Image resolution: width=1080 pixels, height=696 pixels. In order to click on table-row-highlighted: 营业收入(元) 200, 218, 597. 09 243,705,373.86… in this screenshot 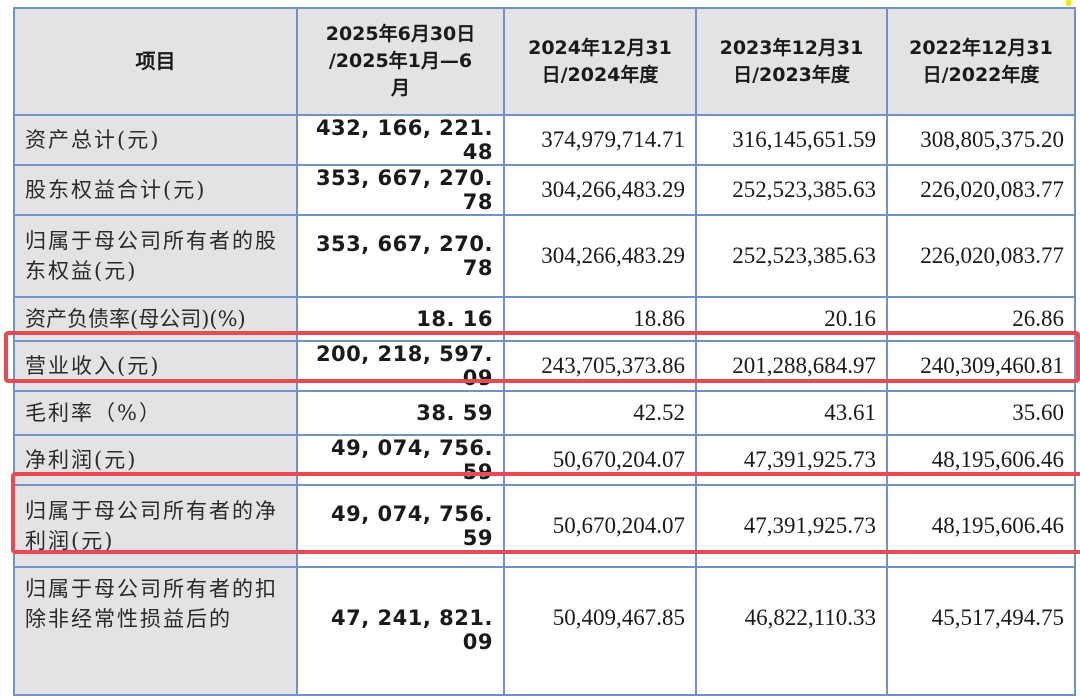, I will do `click(544, 366)`.